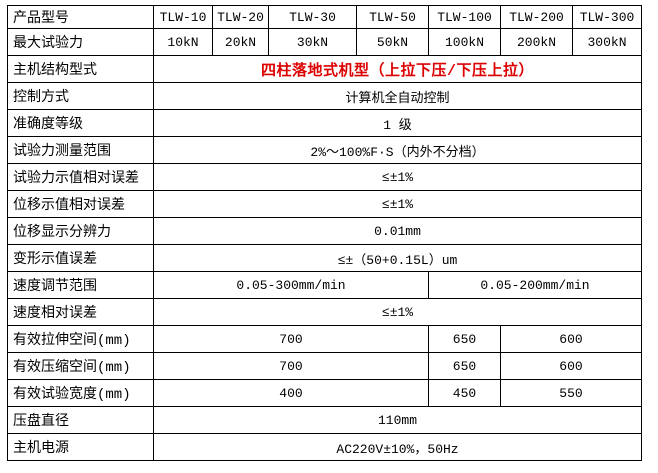  What do you see at coordinates (240, 42) in the screenshot?
I see `value-cell: 20kN` at bounding box center [240, 42].